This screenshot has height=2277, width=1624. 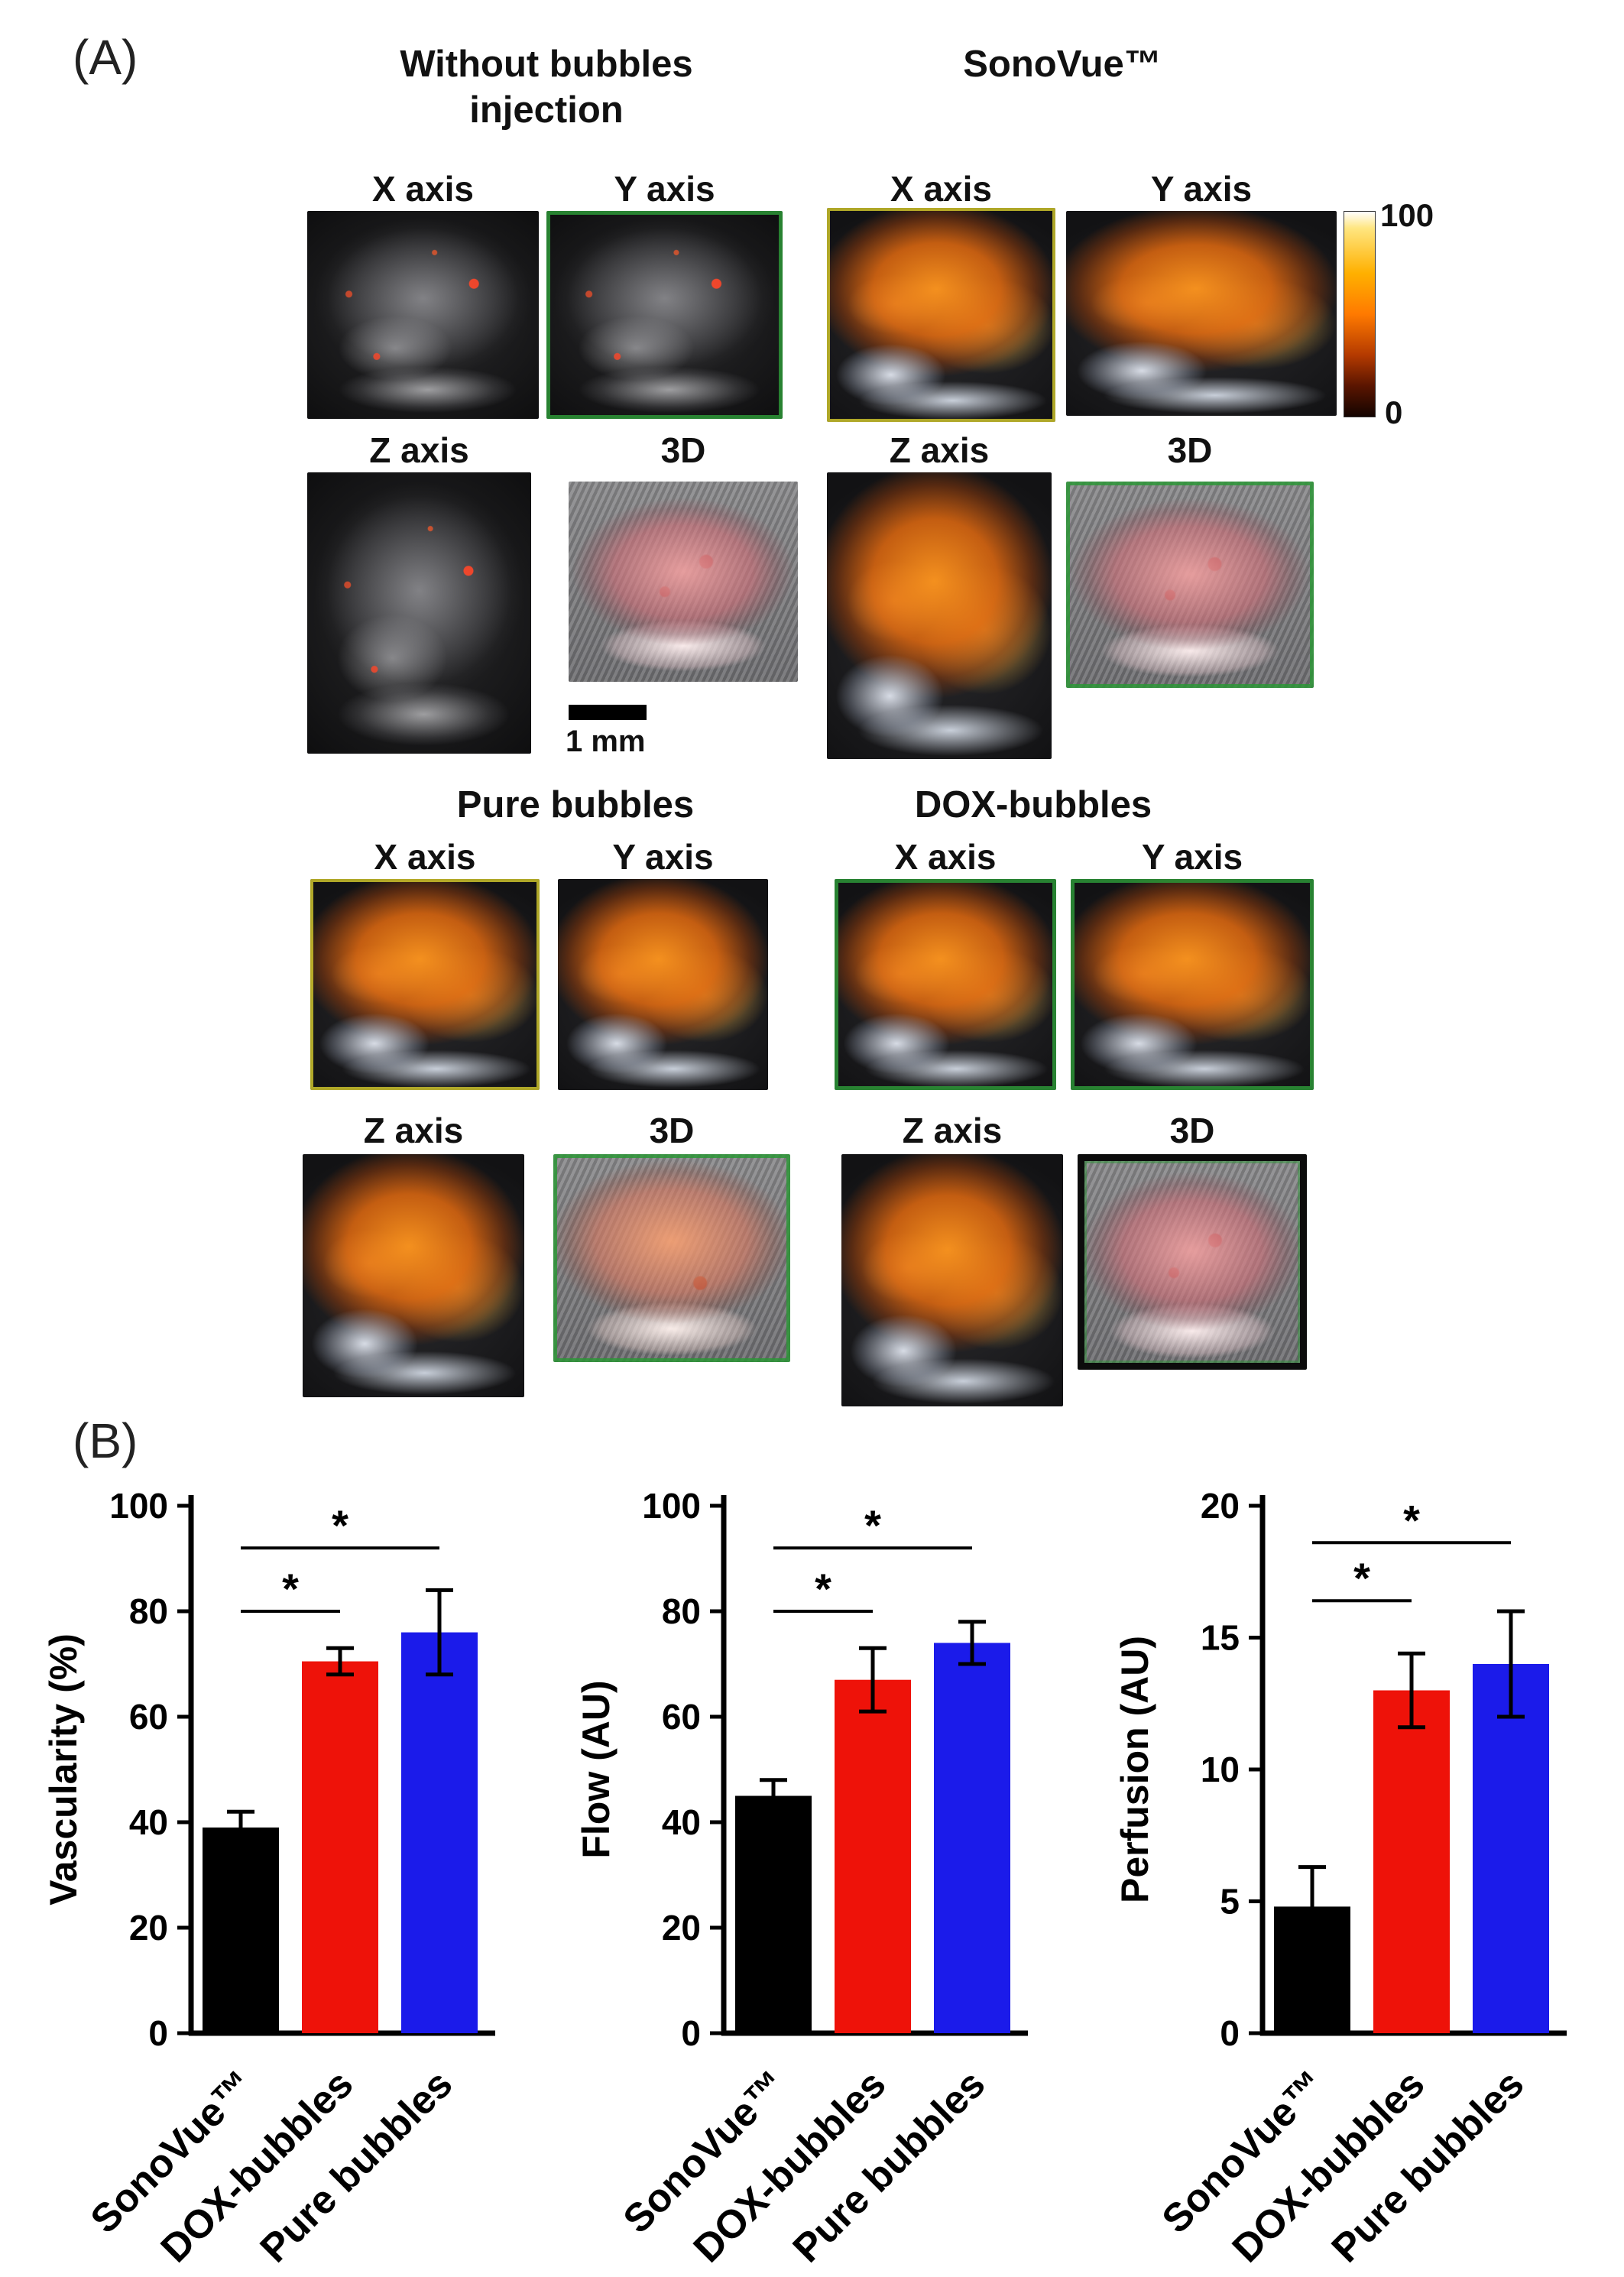 I want to click on colorbar-max-label: 100, so click(x=1407, y=215).